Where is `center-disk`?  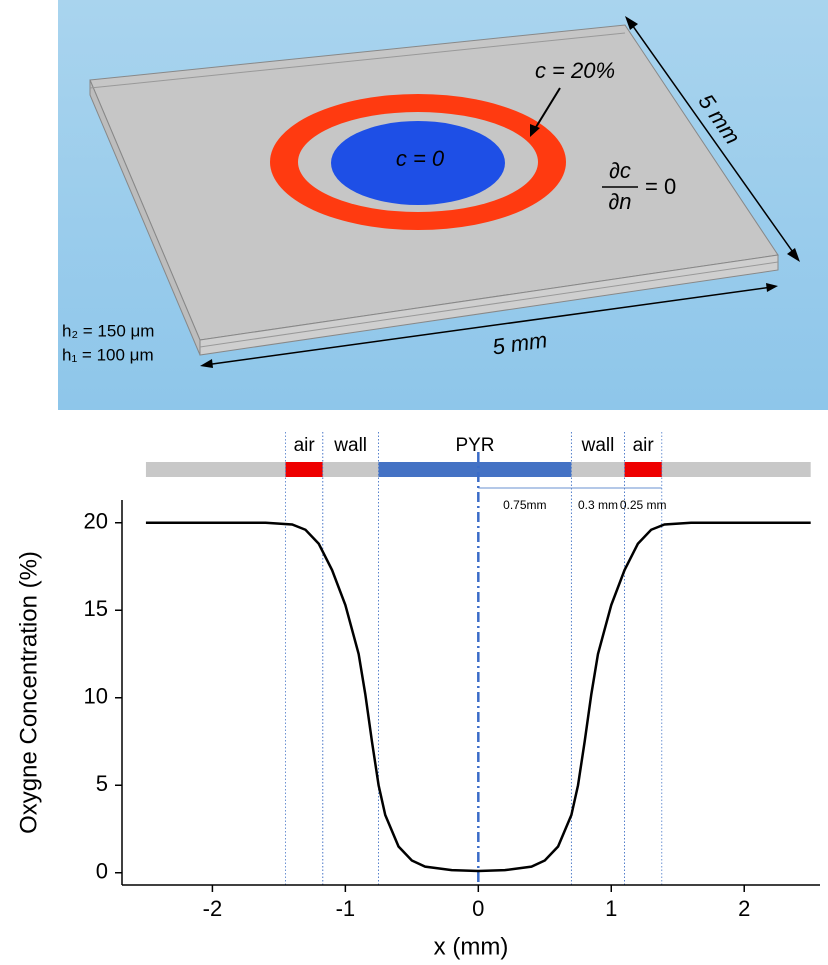
center-disk is located at coordinates (418, 163).